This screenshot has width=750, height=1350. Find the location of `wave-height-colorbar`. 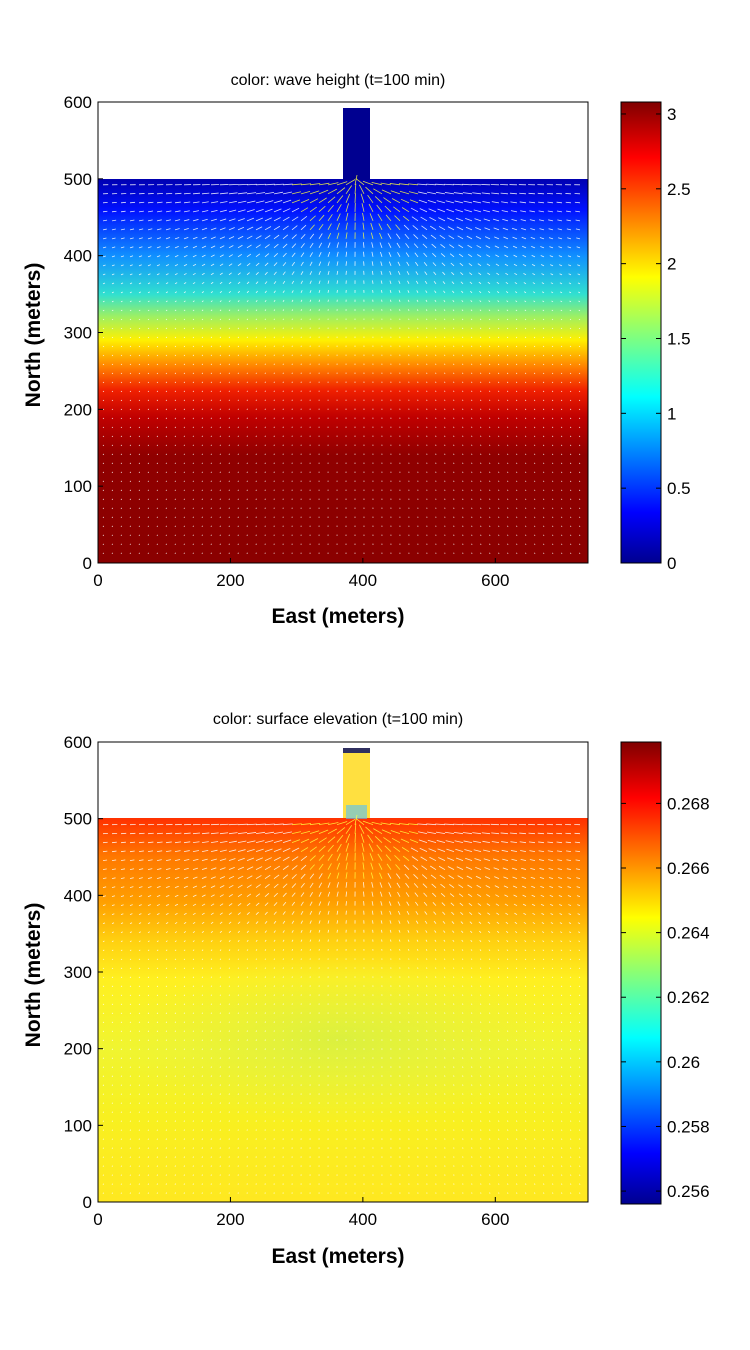

wave-height-colorbar is located at coordinates (641, 332).